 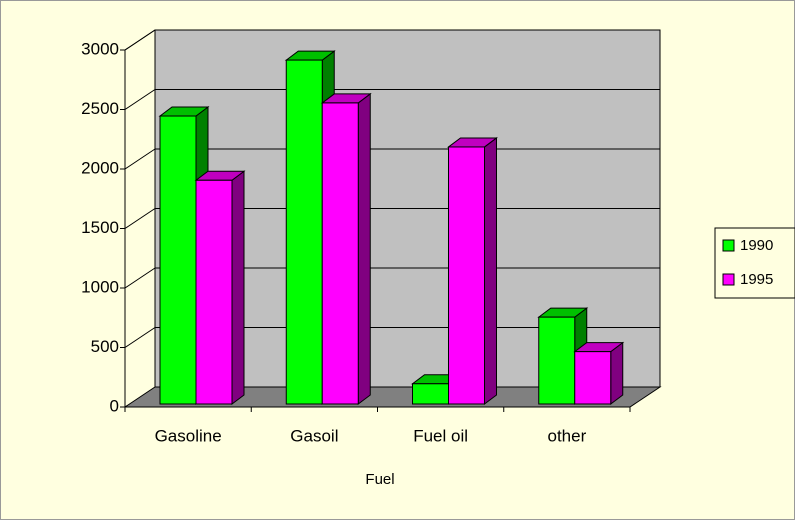 I want to click on y-tick-label: 1500, so click(x=100, y=227).